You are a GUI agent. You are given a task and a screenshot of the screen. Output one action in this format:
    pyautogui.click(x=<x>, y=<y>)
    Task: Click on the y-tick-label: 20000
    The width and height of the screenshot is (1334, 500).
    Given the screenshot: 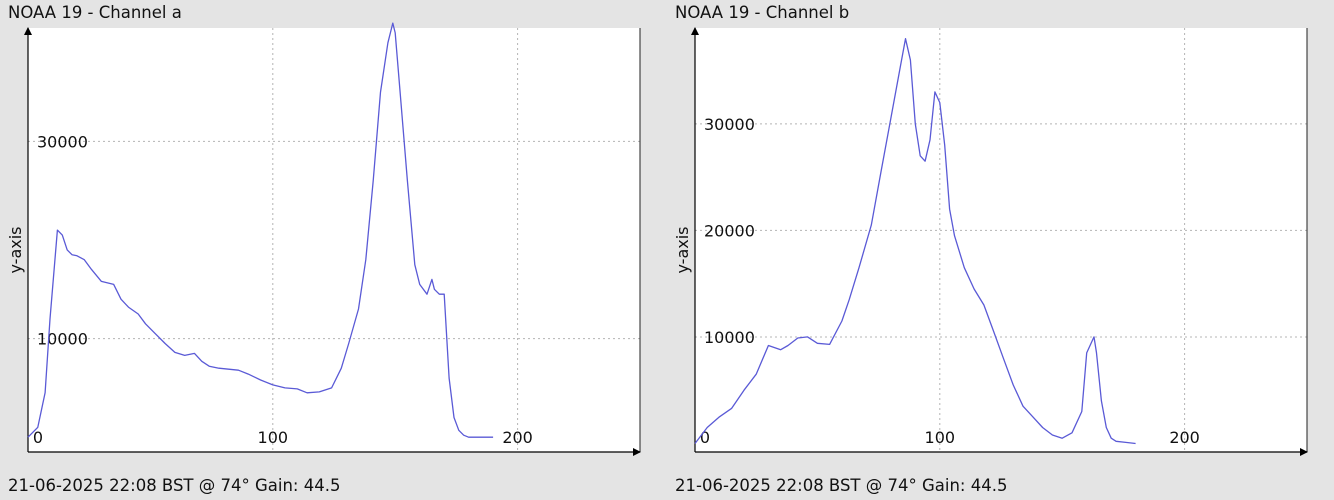 What is the action you would take?
    pyautogui.click(x=729, y=230)
    